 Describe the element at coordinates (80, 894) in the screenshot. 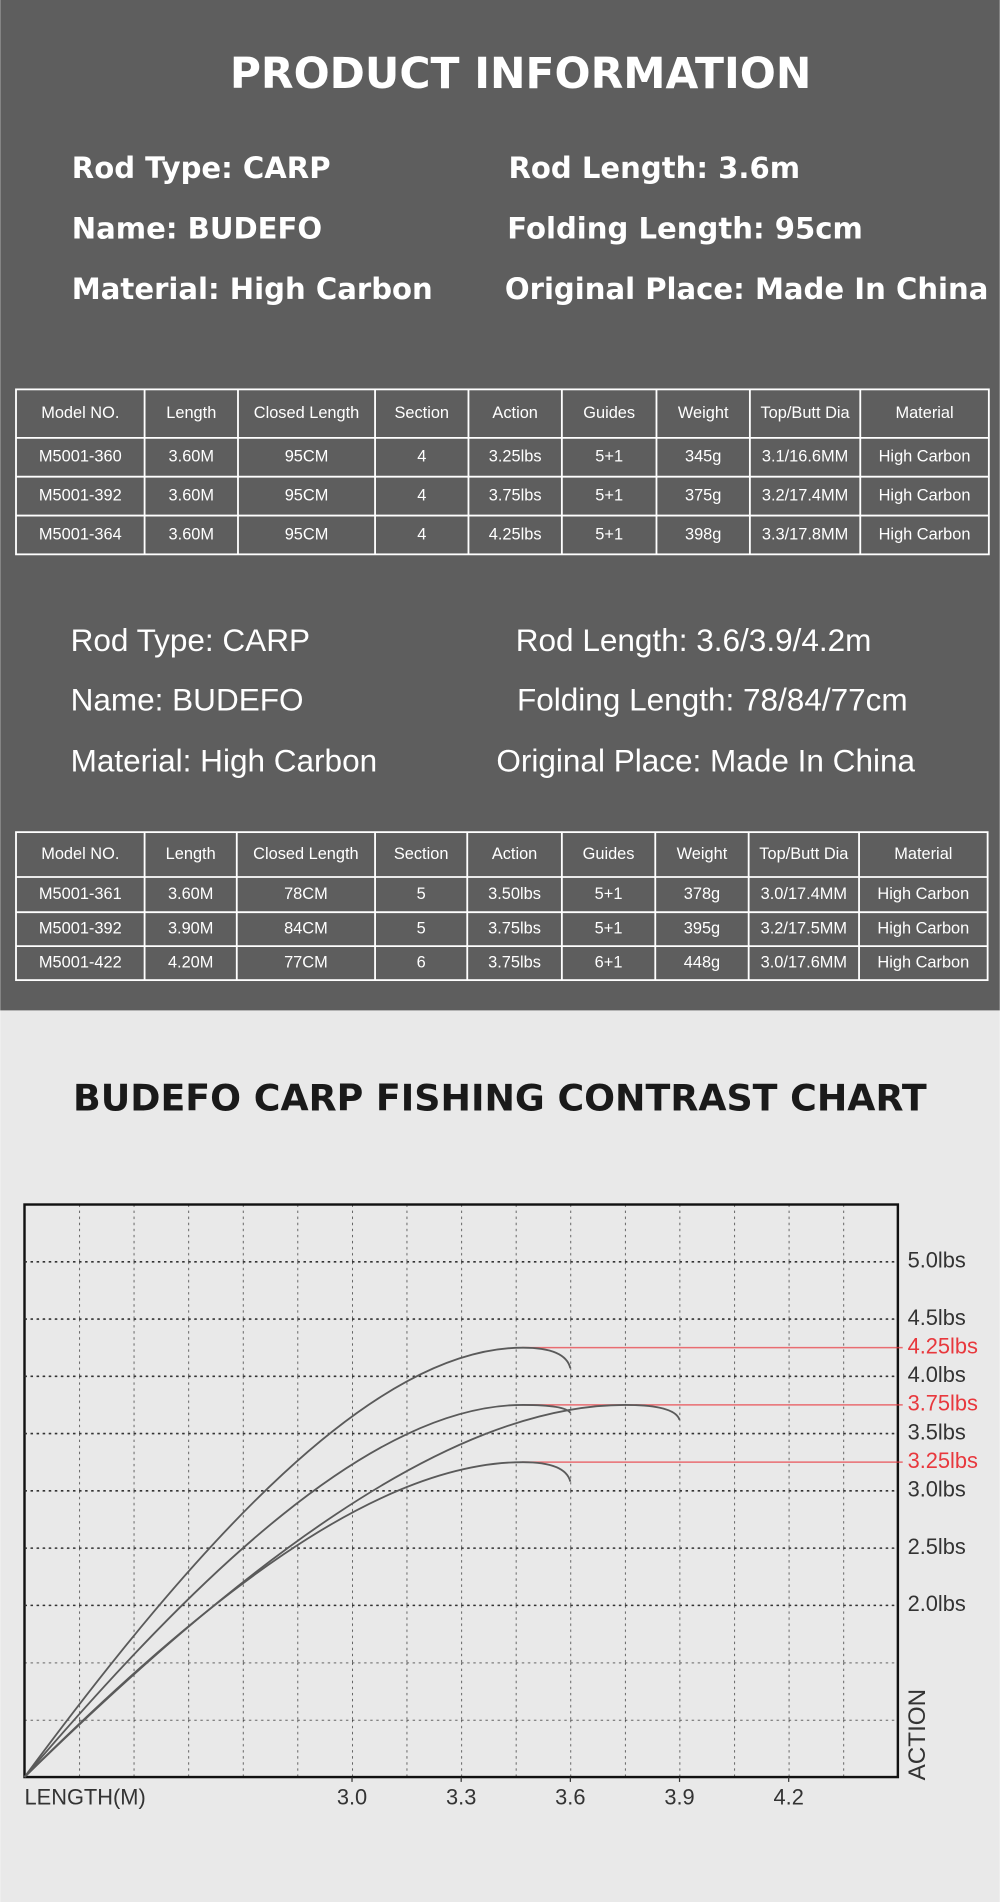

I see `table-cell: M5001-361` at that location.